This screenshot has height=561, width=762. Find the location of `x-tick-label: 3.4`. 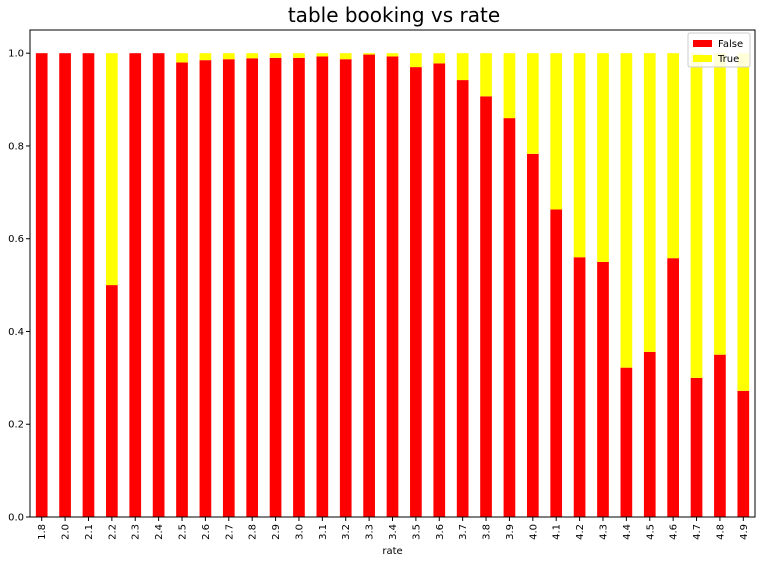

x-tick-label: 3.4 is located at coordinates (393, 532).